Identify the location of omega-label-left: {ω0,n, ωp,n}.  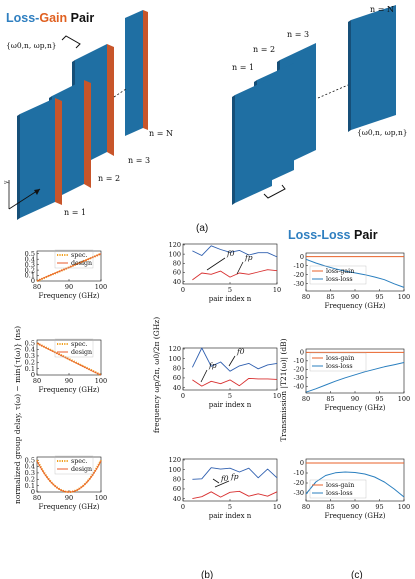
(31, 45).